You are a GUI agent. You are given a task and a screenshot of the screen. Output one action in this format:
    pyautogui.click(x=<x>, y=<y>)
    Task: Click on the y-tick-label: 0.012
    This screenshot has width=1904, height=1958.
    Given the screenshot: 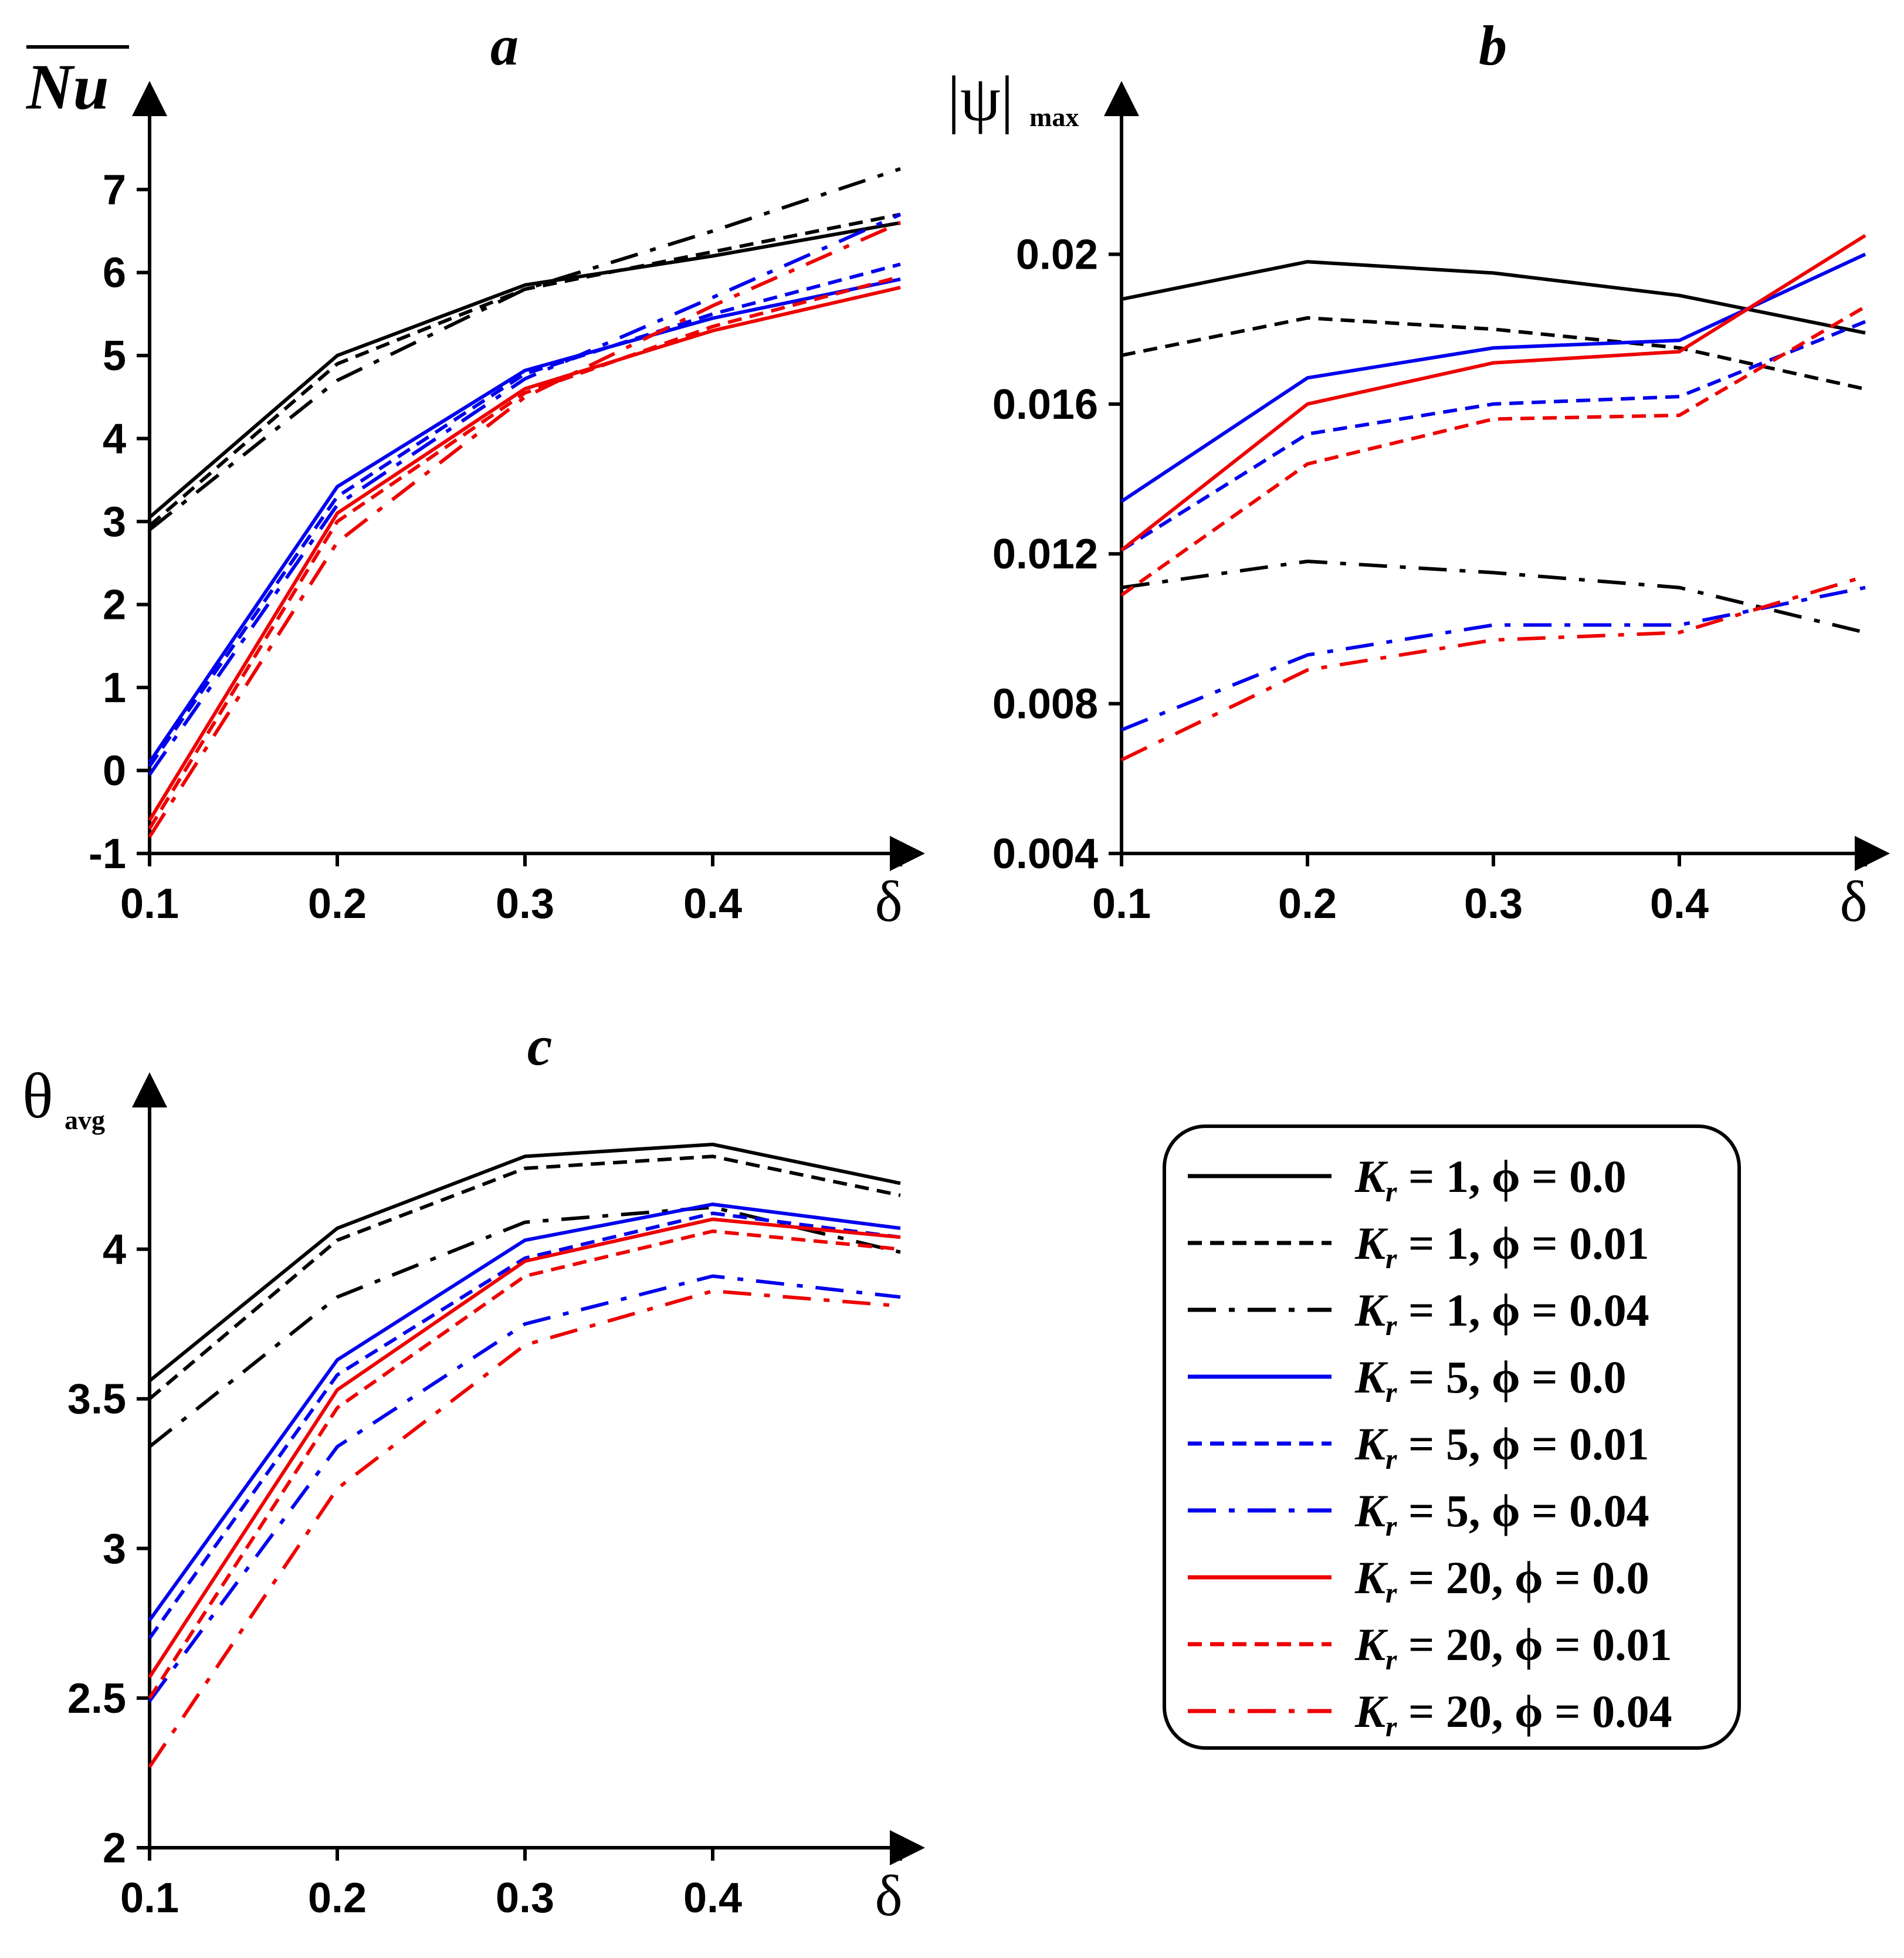 What is the action you would take?
    pyautogui.click(x=1045, y=554)
    